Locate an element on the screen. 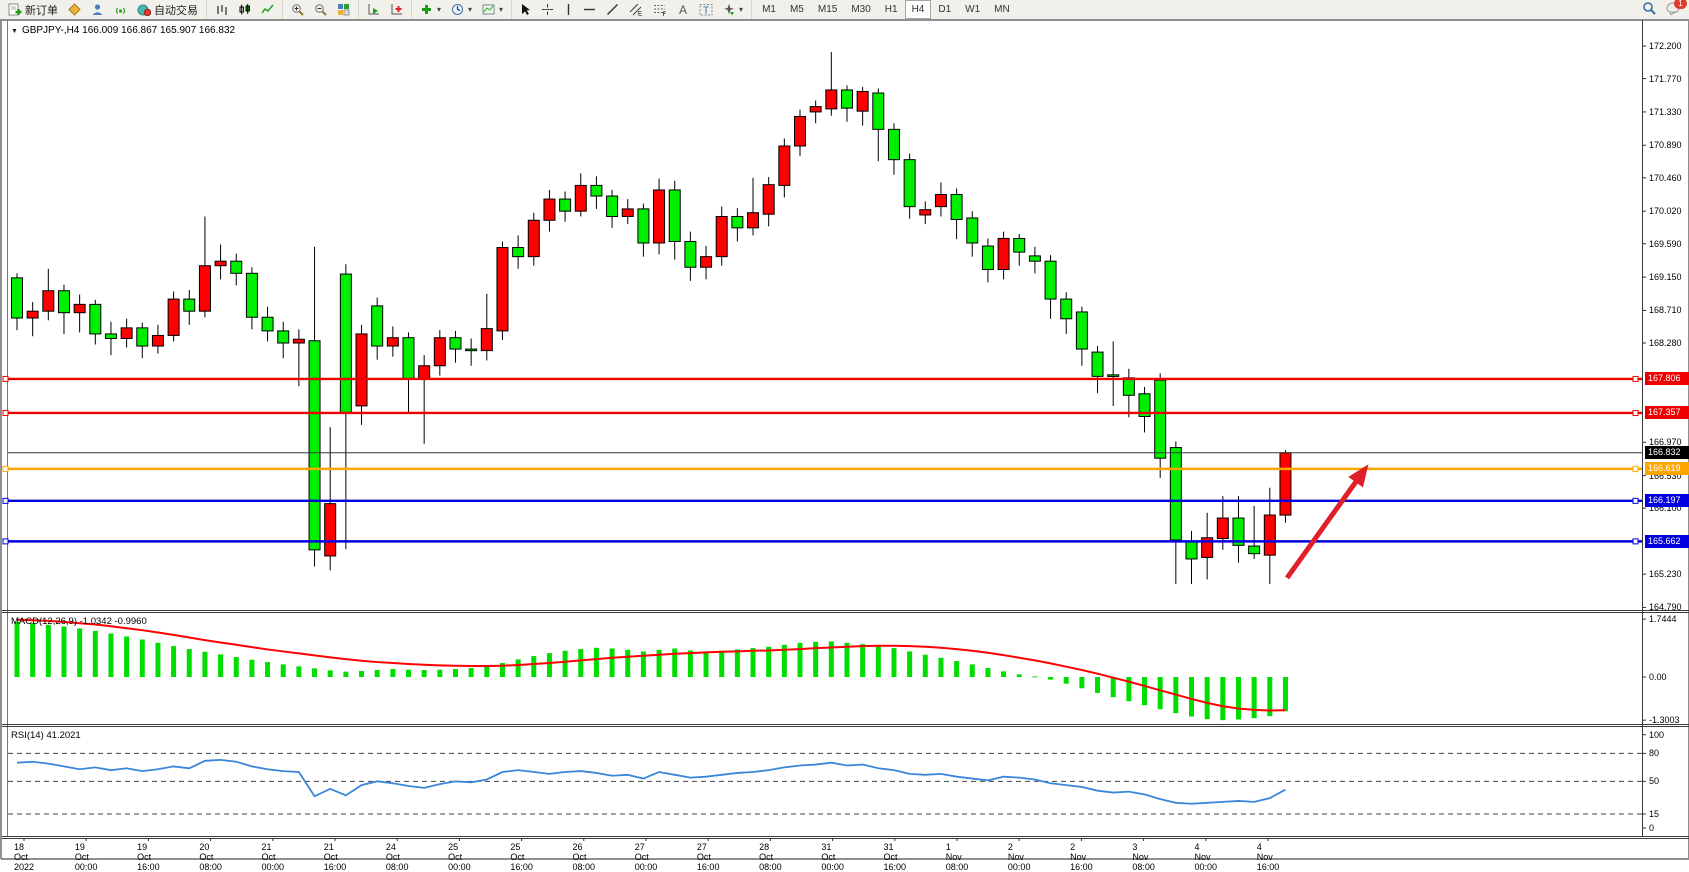  price-tick-label: 172.200 is located at coordinates (1665, 46).